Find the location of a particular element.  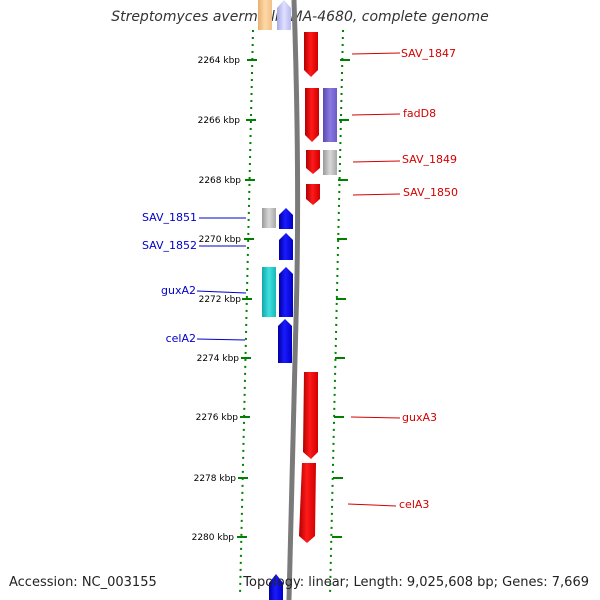

right-label-lines is located at coordinates (374, 279).